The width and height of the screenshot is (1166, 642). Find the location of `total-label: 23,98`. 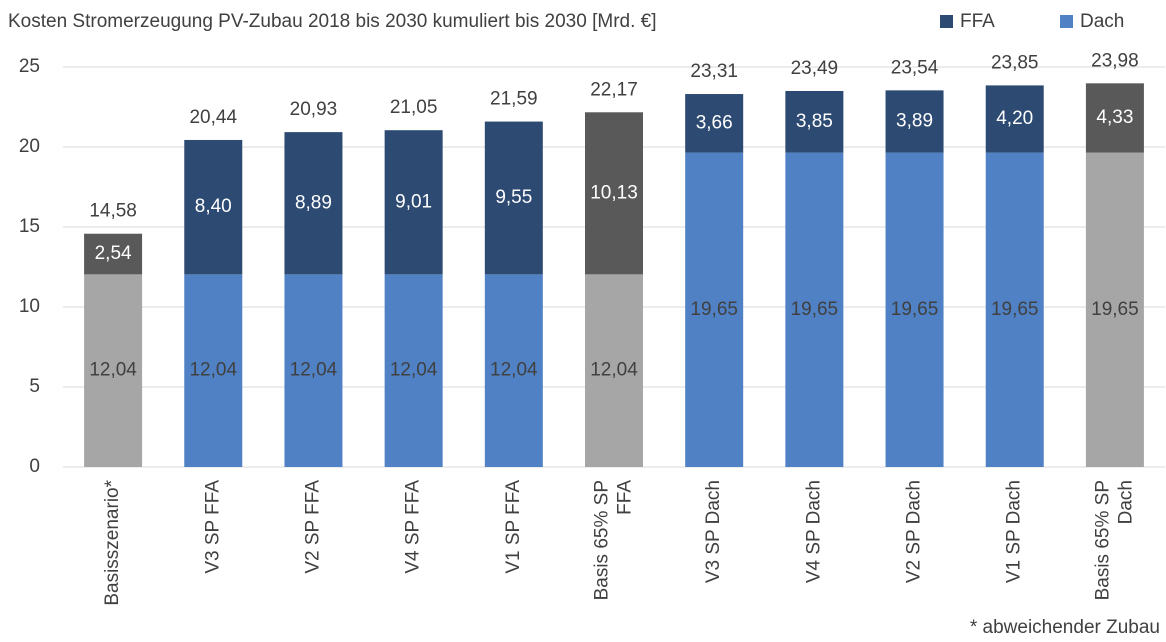

total-label: 23,98 is located at coordinates (1115, 60).